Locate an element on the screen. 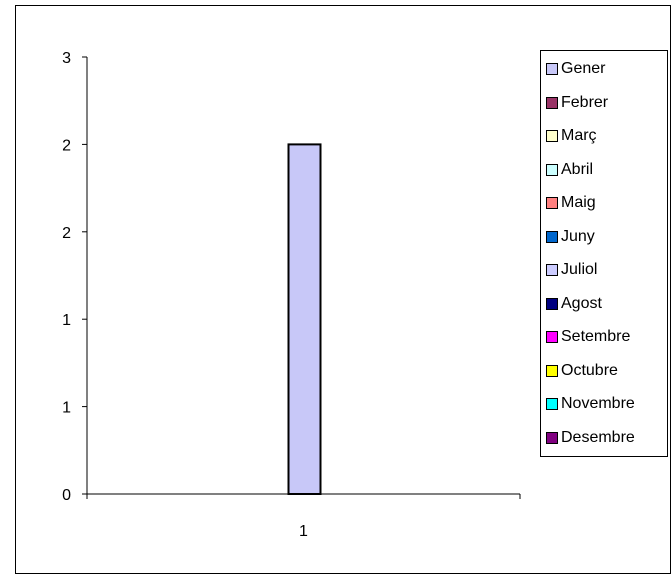 This screenshot has width=672, height=575. legend-label: Maig is located at coordinates (578, 202).